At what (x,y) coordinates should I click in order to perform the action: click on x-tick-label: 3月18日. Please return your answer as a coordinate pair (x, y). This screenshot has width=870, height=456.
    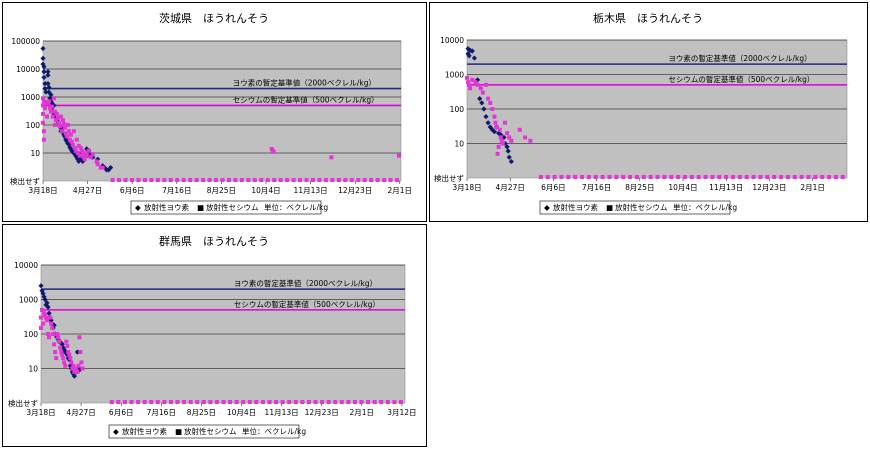
    Looking at the image, I should click on (466, 187).